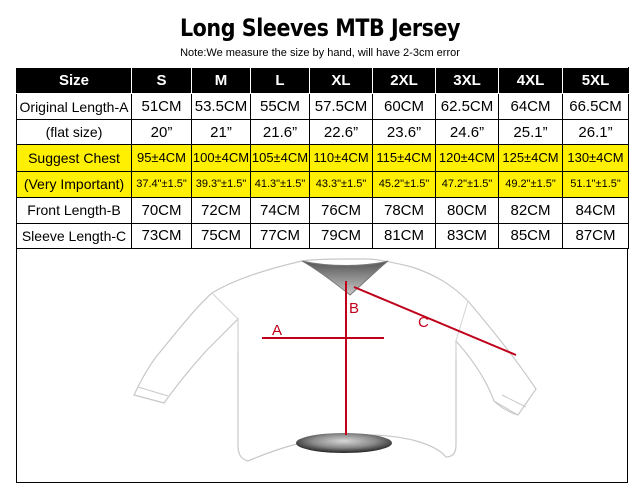  Describe the element at coordinates (161, 210) in the screenshot. I see `table-cell: 70CM` at that location.